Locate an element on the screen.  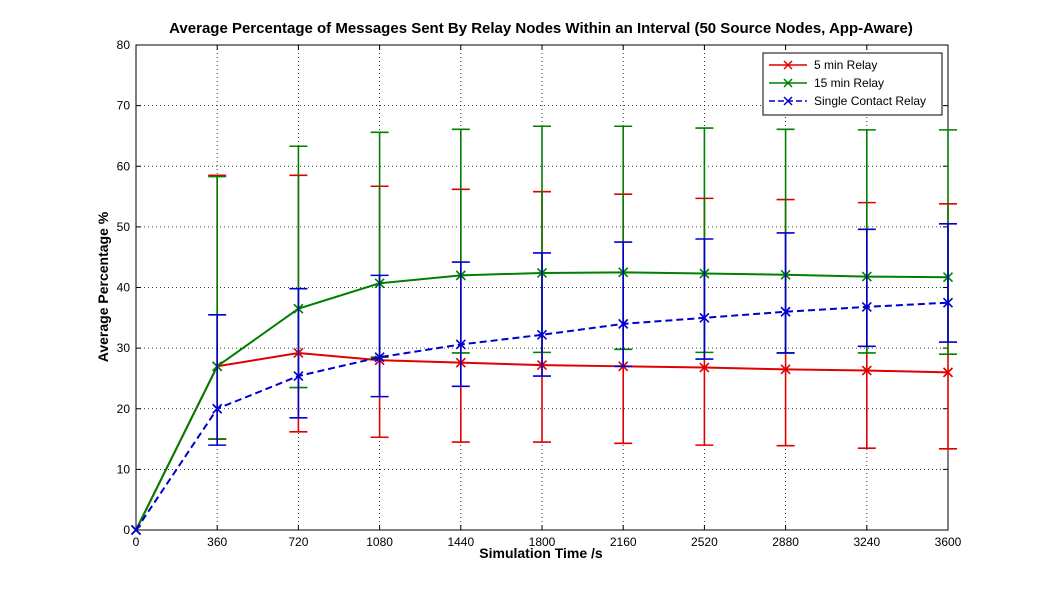
legend-box is located at coordinates (852, 84).